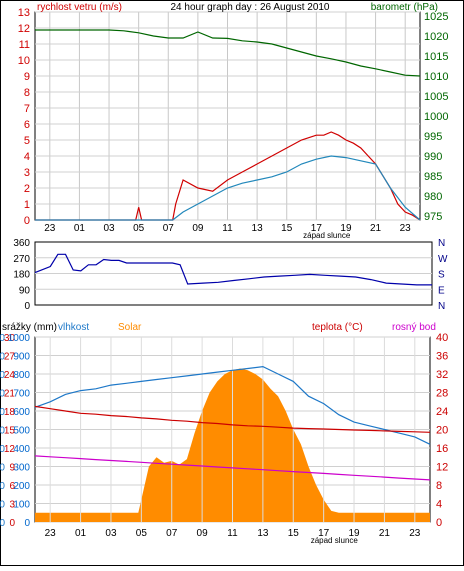 This screenshot has width=464, height=571. I want to click on panel3-x-tick: 01, so click(81, 533).